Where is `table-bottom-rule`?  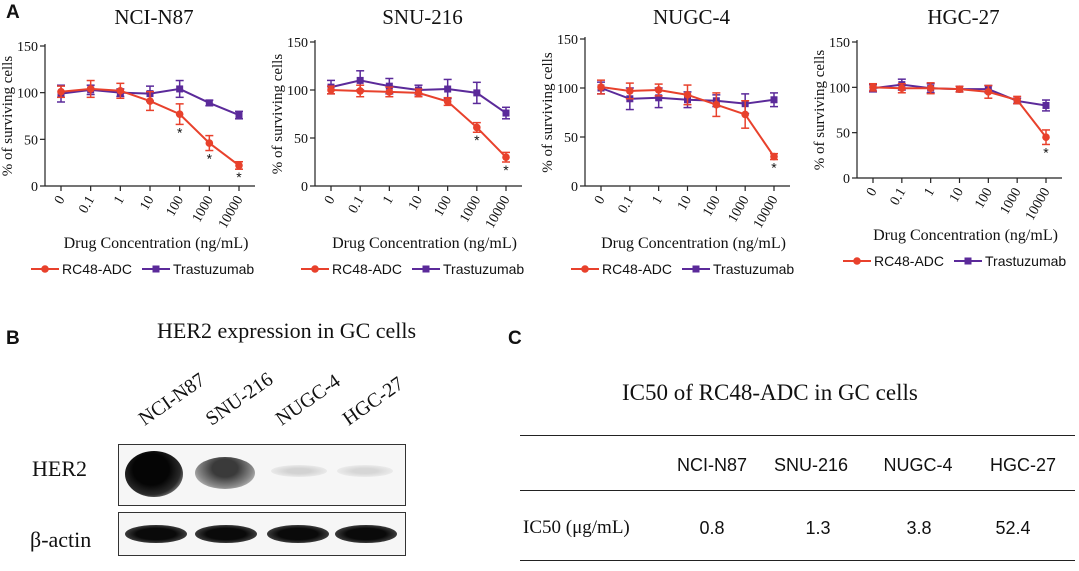 table-bottom-rule is located at coordinates (797, 560).